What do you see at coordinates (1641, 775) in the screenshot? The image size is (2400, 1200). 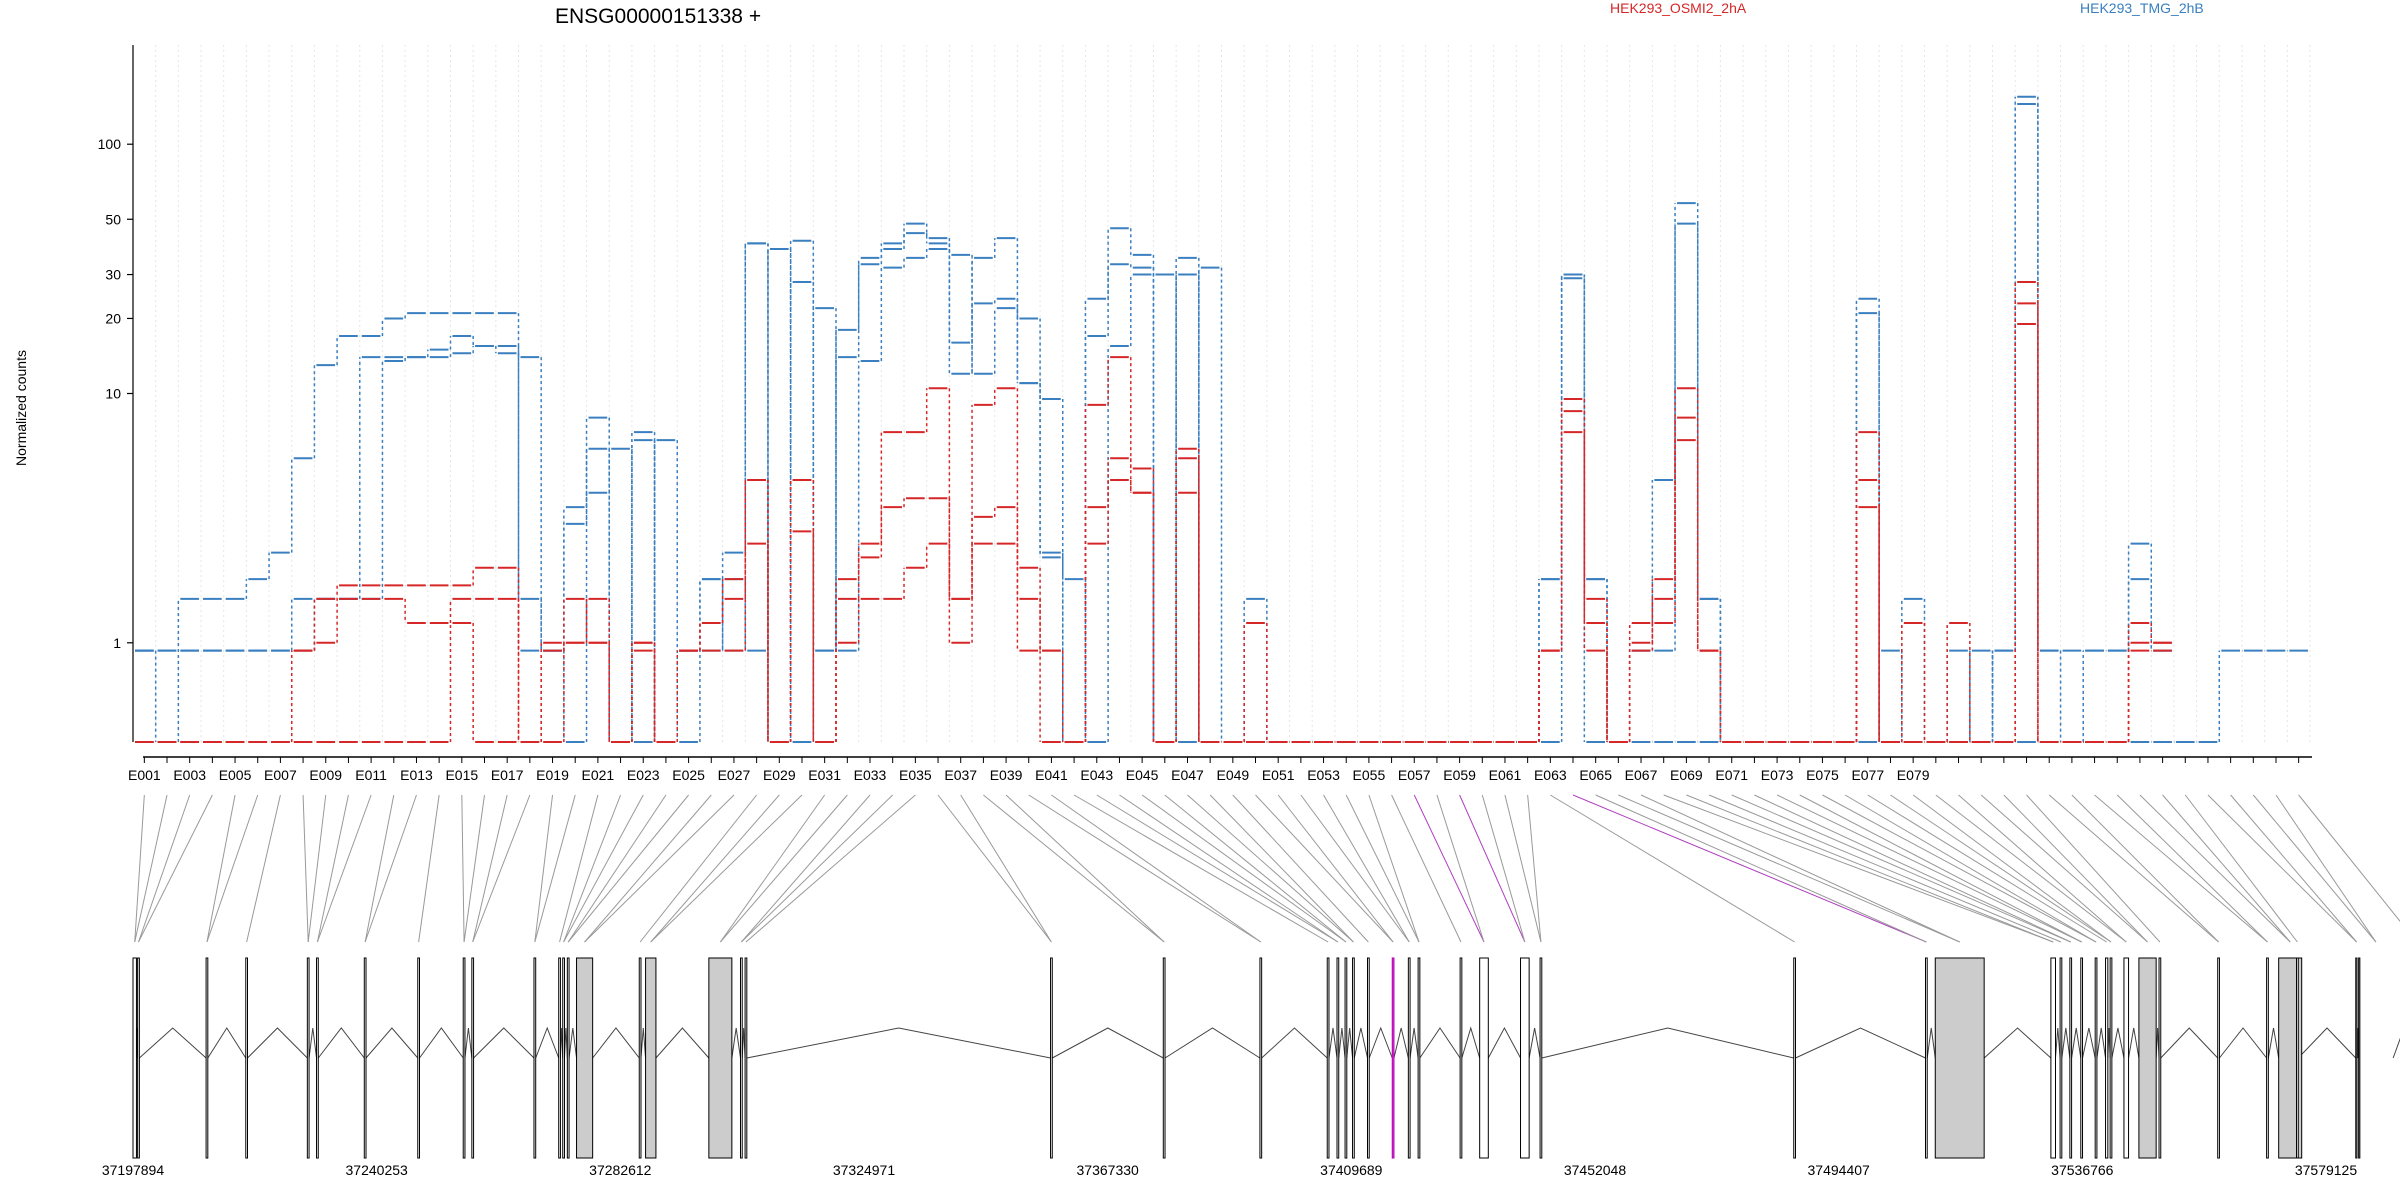 I see `exon-label: E067` at bounding box center [1641, 775].